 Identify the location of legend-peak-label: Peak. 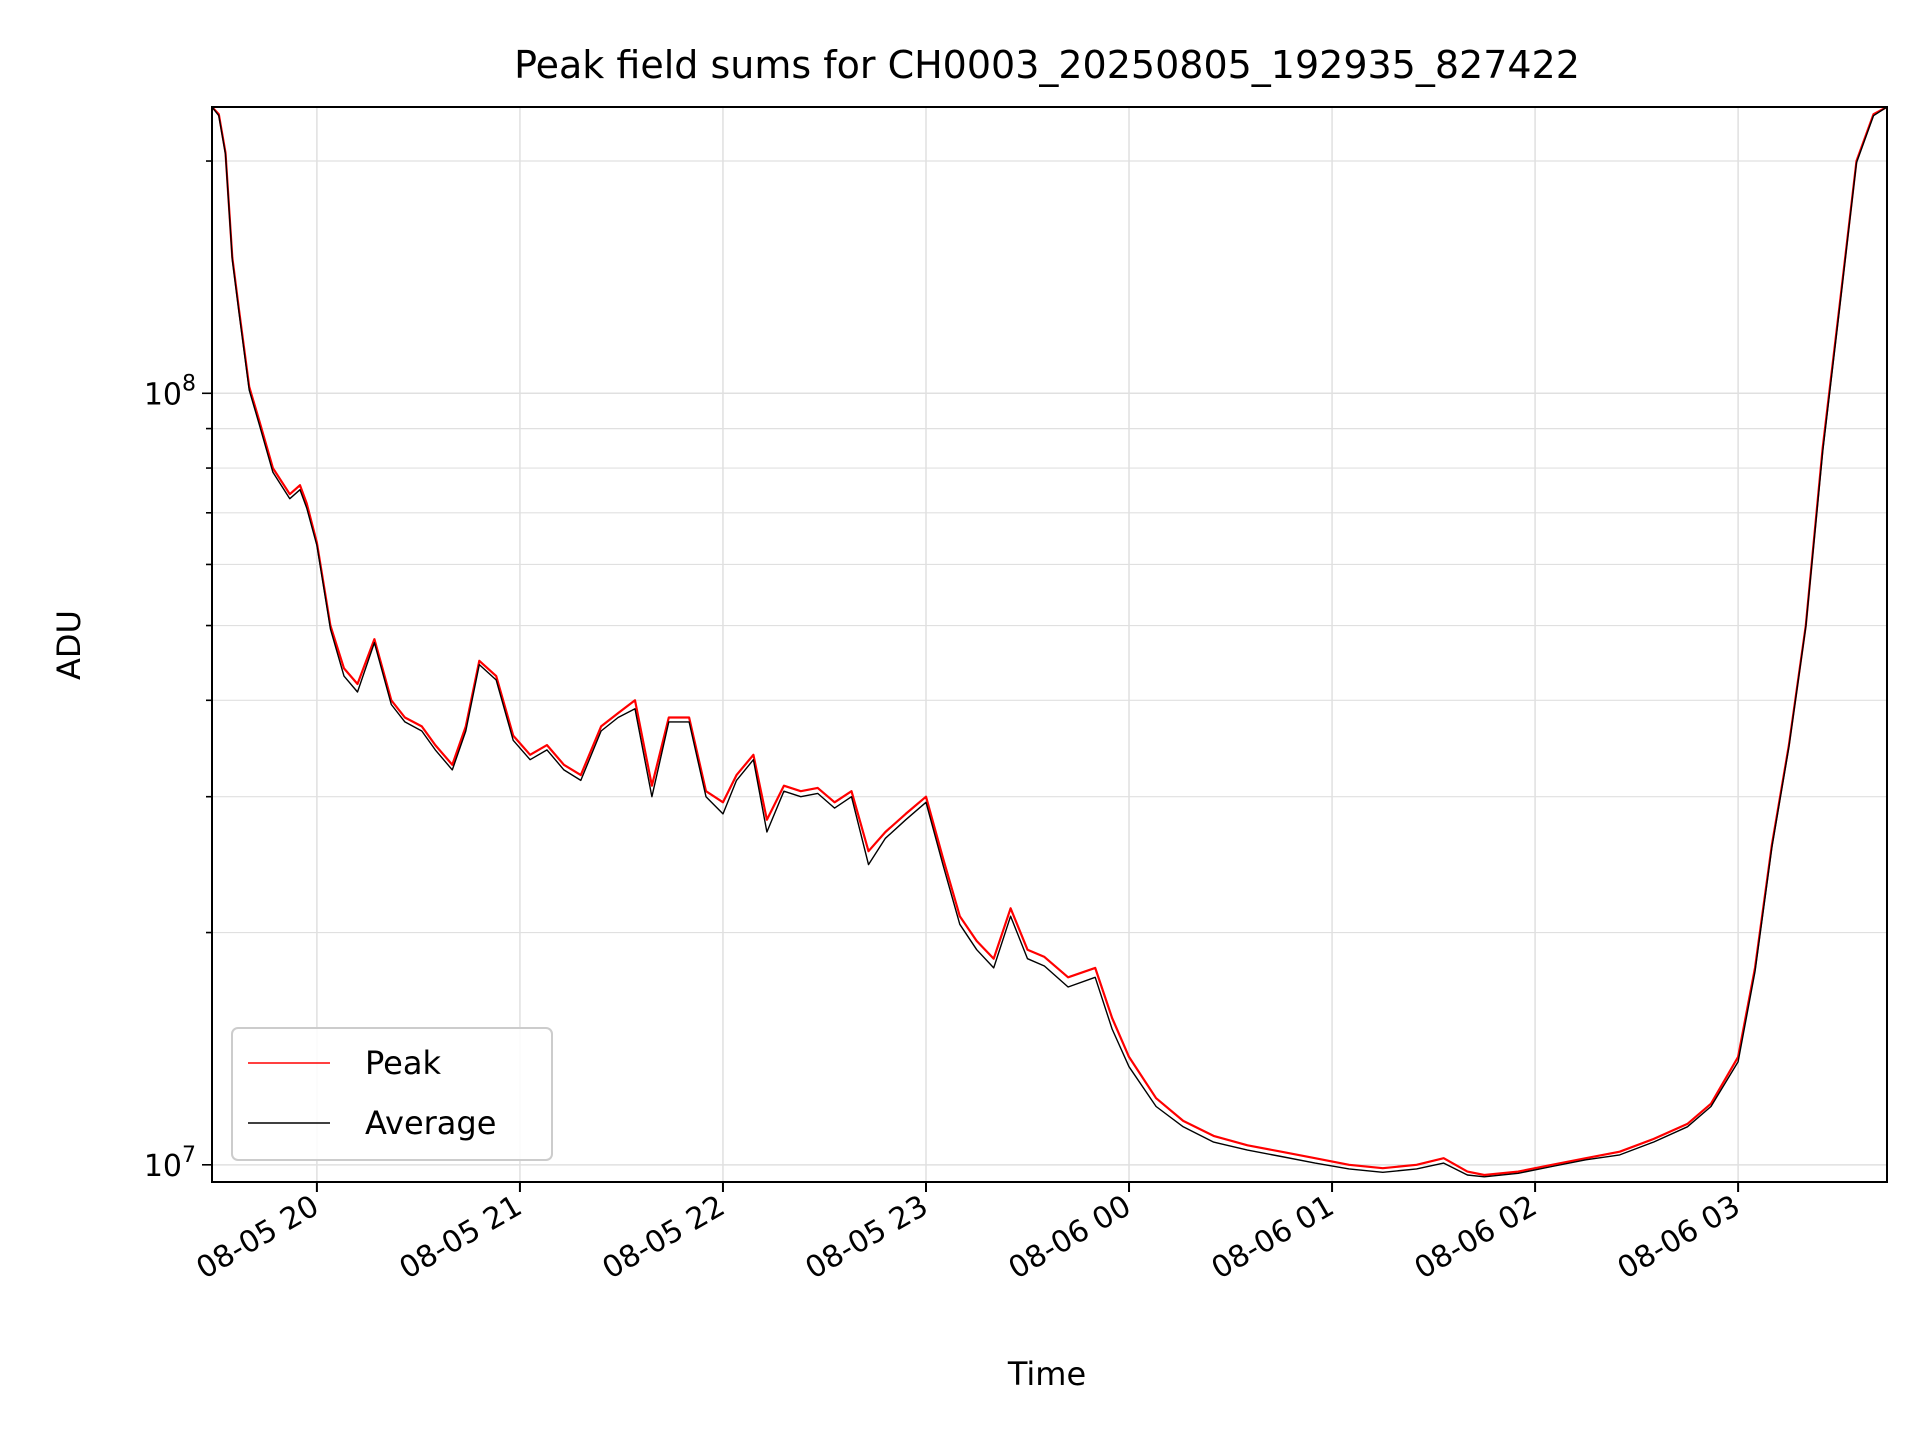
(403, 1063).